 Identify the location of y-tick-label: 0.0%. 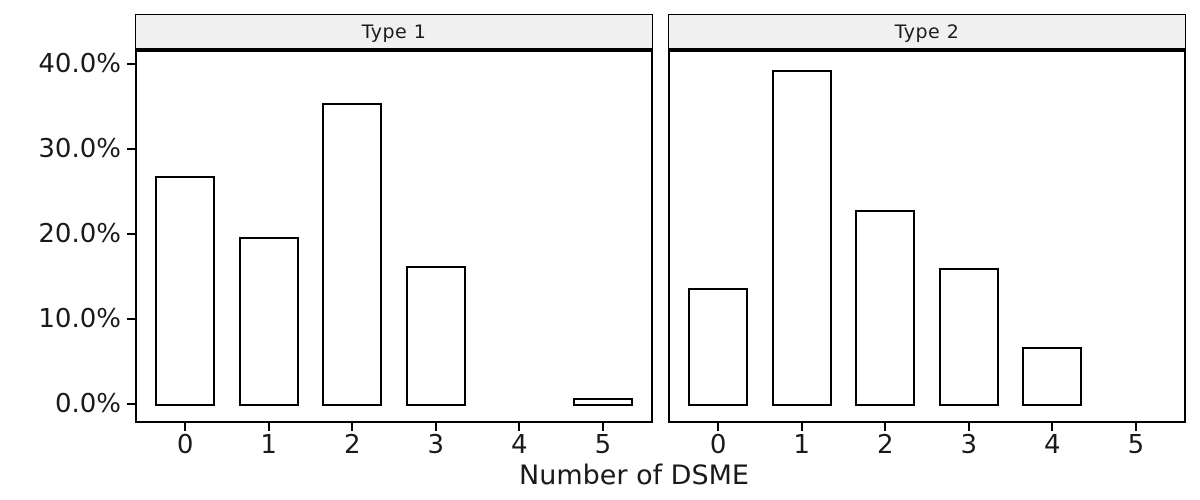
(87, 404).